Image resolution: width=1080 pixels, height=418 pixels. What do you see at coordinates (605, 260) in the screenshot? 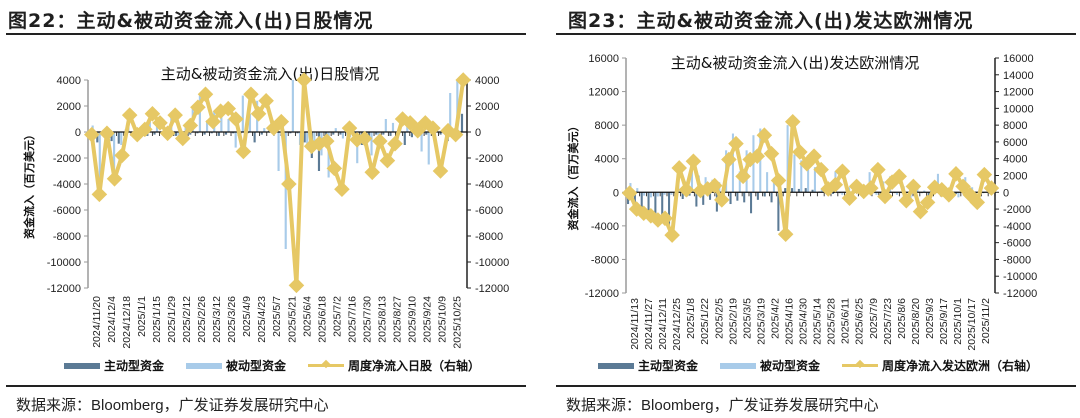
I see `left-axis-tick-label: -8000` at bounding box center [605, 260].